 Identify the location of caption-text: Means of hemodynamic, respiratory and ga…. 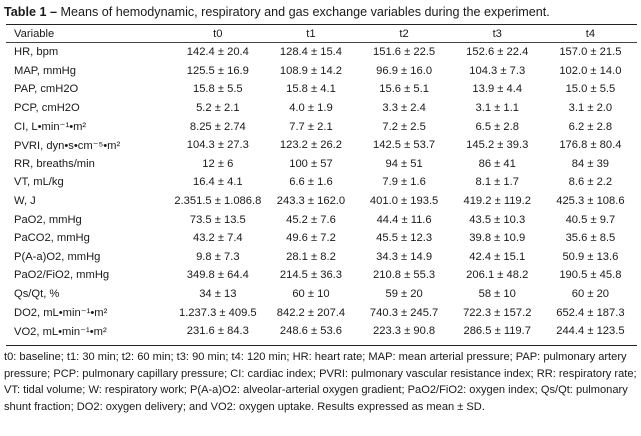
(305, 12).